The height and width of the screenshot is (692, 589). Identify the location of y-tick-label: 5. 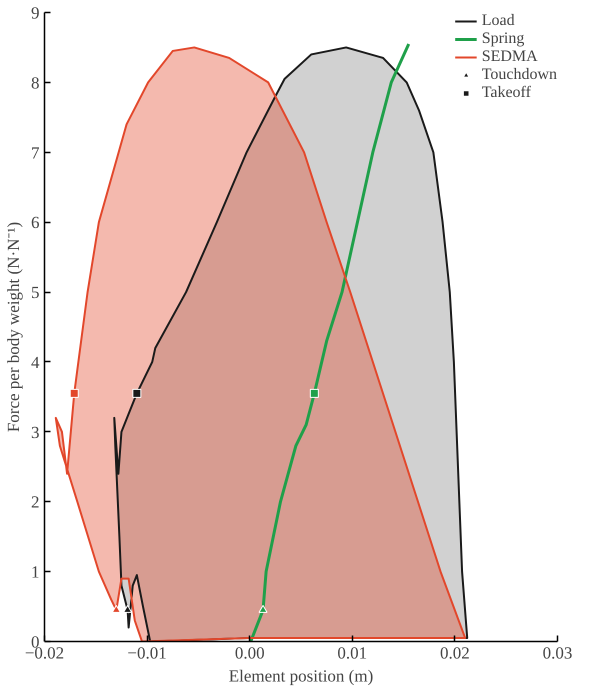
(35, 292).